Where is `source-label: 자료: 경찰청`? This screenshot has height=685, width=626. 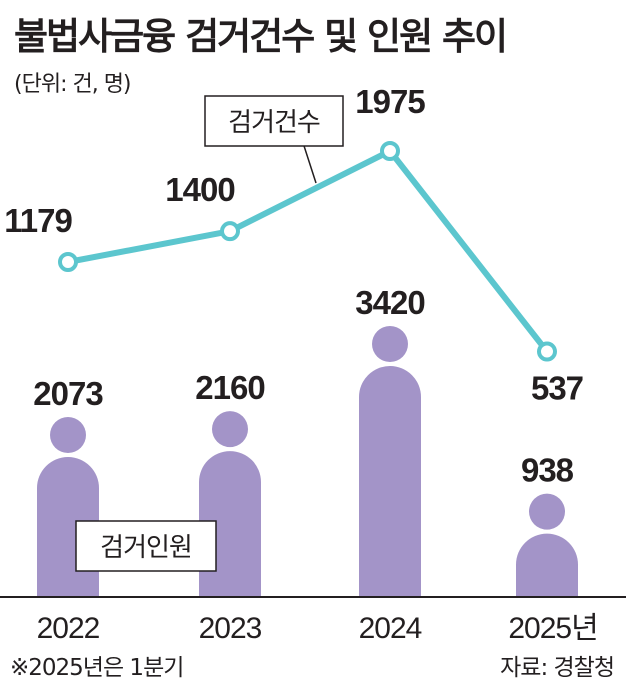 source-label: 자료: 경찰청 is located at coordinates (557, 668).